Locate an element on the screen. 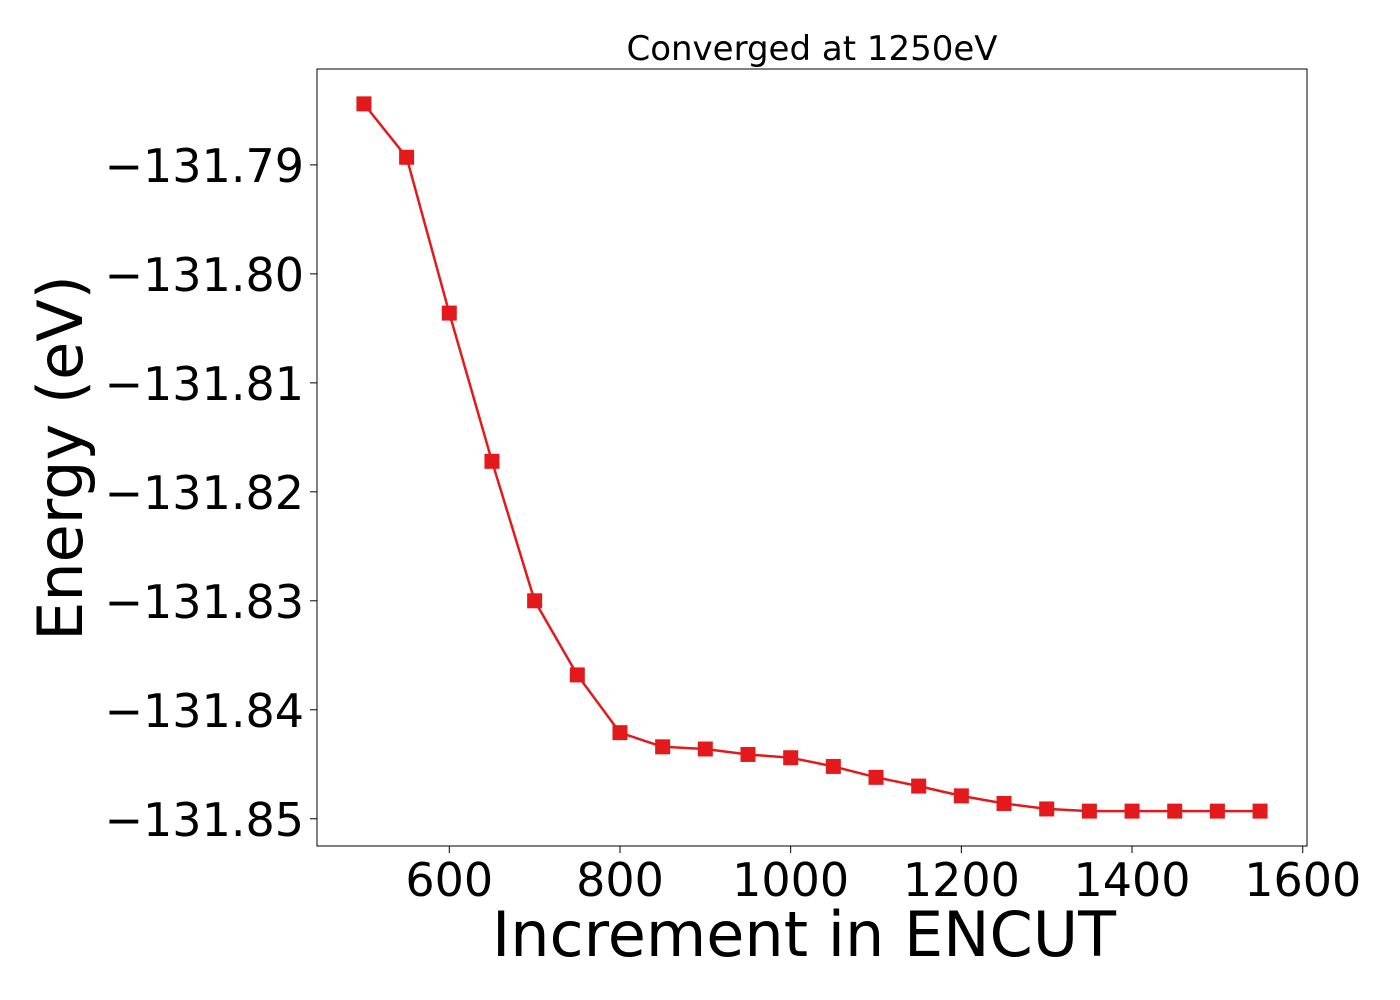  x-tick-label: 1400 is located at coordinates (1132, 880).